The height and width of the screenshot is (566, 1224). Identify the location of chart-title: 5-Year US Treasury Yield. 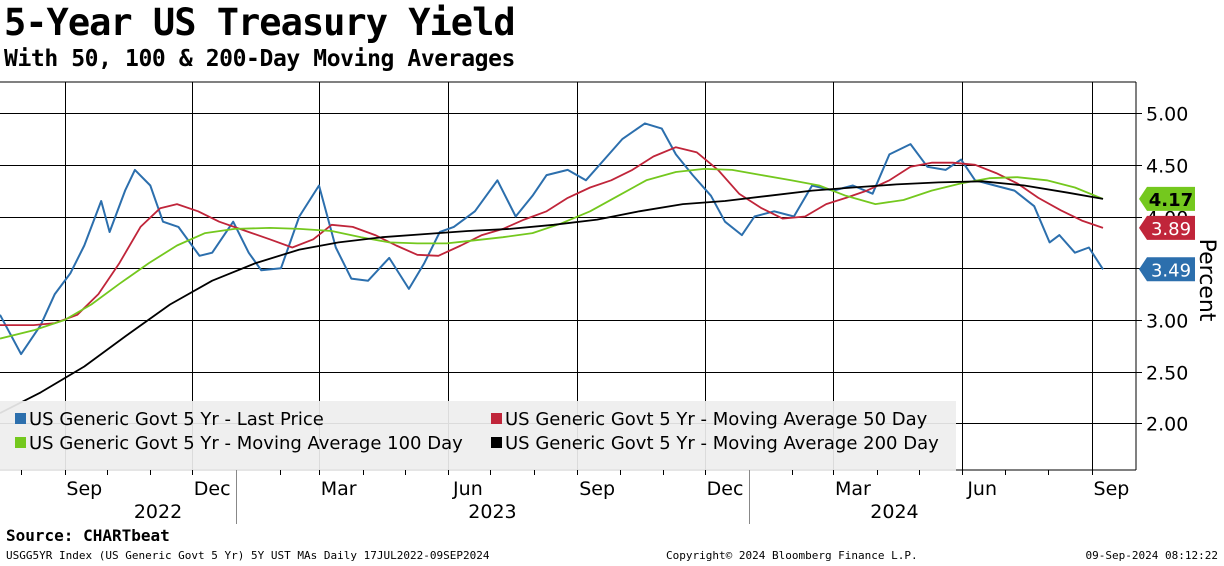
(260, 22).